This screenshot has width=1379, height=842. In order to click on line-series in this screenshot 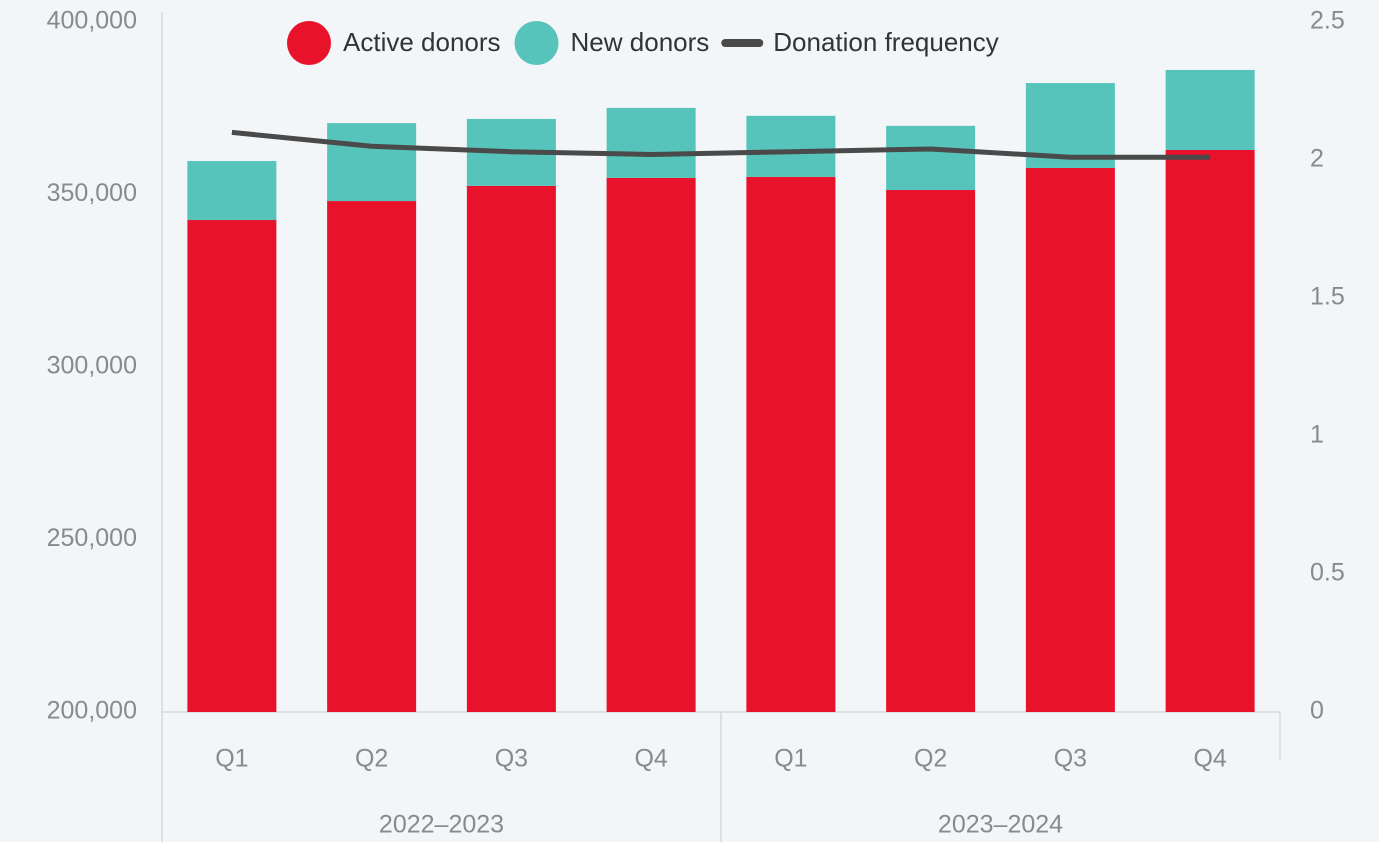, I will do `click(721, 144)`.